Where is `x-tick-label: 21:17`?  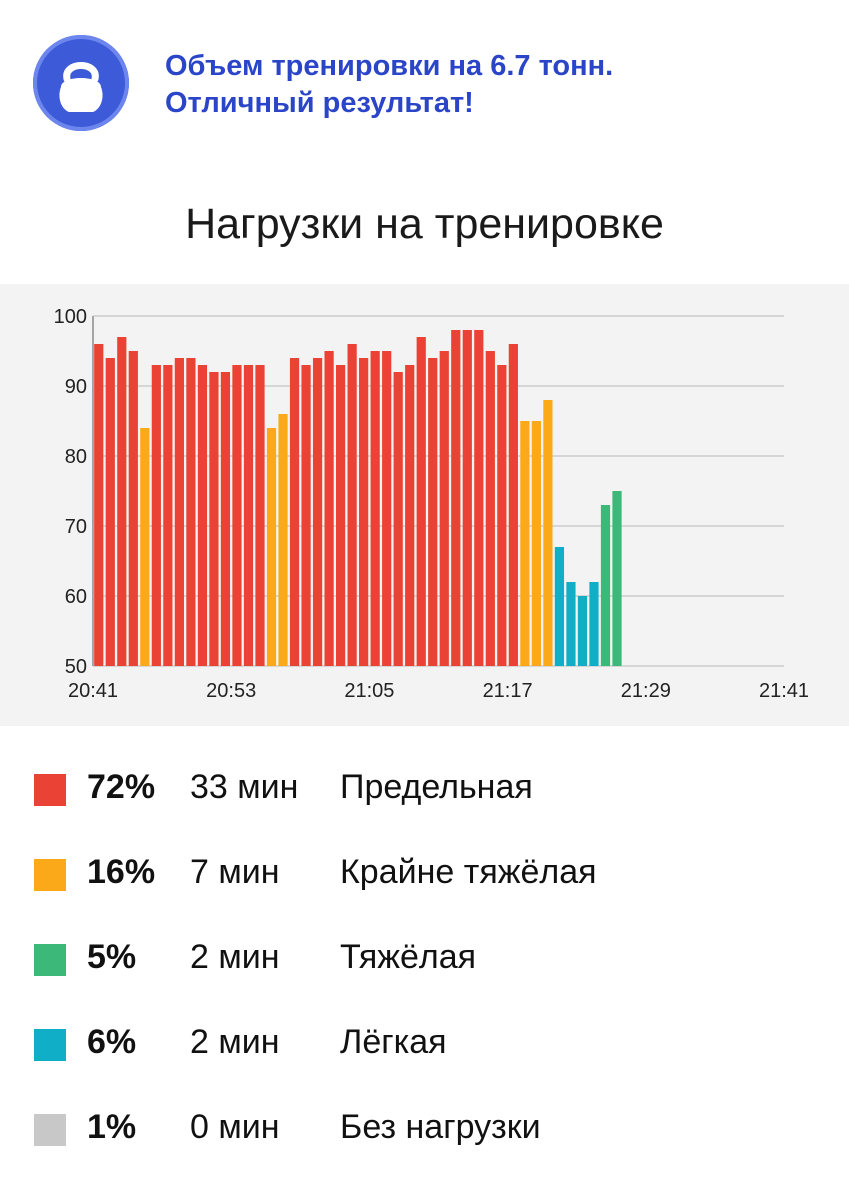
x-tick-label: 21:17 is located at coordinates (508, 691).